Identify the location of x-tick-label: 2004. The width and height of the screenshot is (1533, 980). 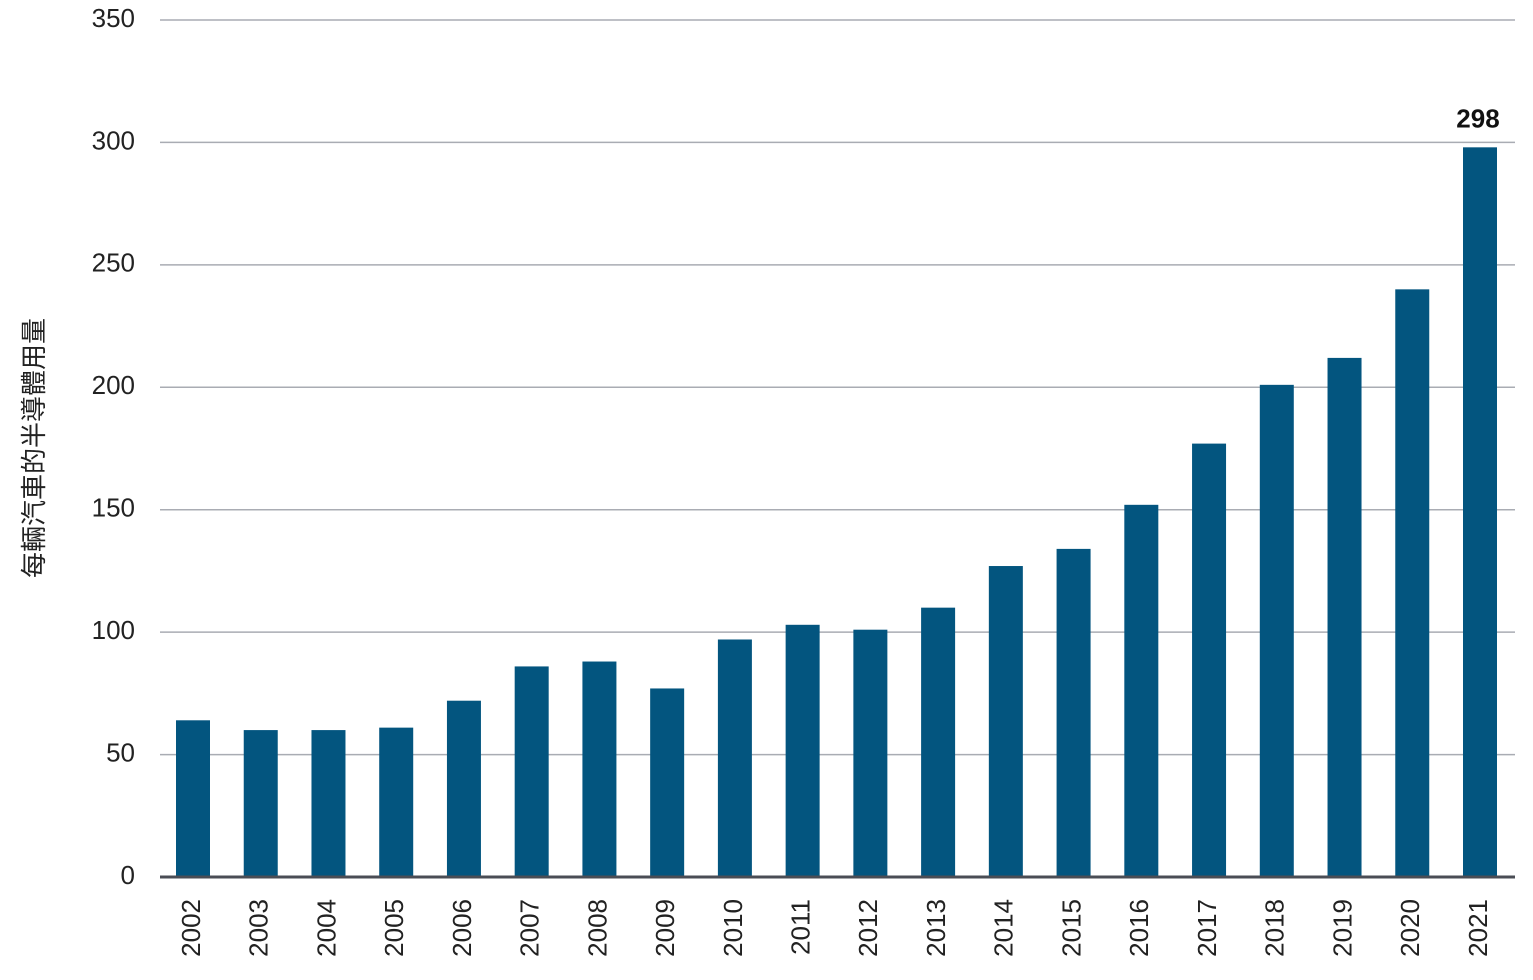
(326, 928).